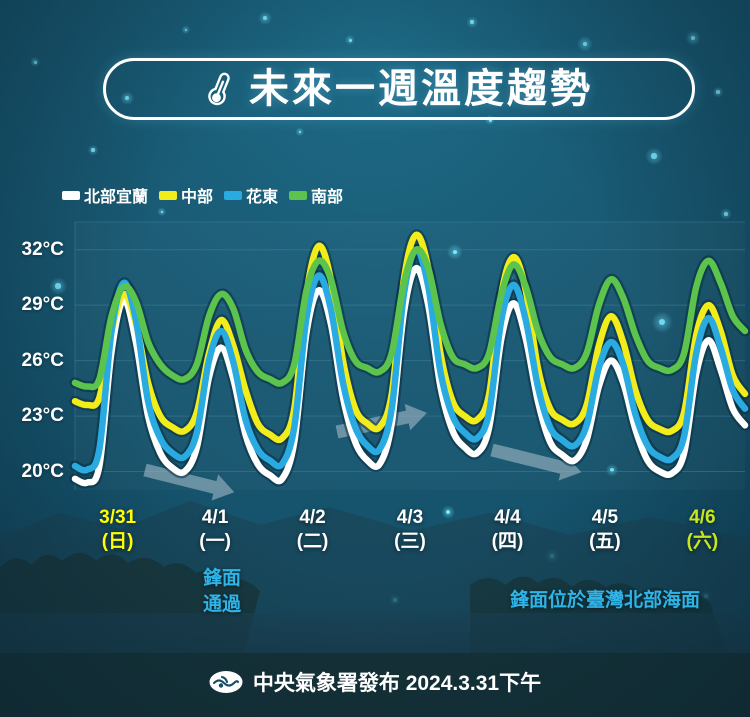  I want to click on x-tick-date: 4/5, so click(605, 517).